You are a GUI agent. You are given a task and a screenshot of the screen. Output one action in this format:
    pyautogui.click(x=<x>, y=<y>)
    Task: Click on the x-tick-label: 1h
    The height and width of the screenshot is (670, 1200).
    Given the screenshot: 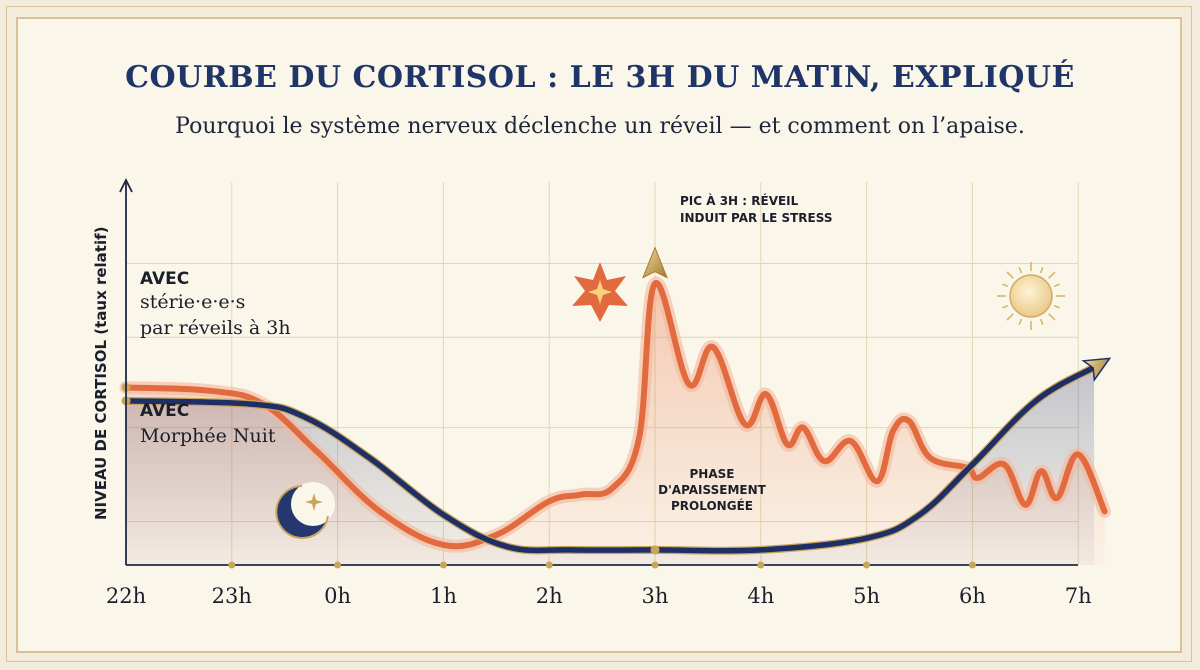 What is the action you would take?
    pyautogui.click(x=443, y=596)
    